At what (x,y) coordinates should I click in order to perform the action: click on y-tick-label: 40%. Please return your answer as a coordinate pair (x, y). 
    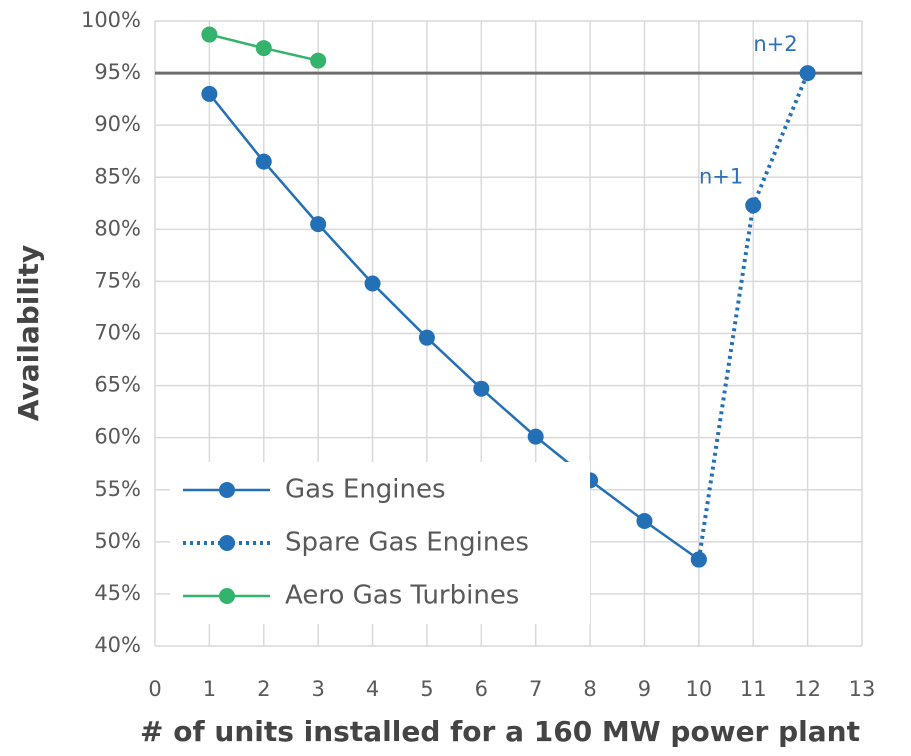
    Looking at the image, I should click on (117, 645).